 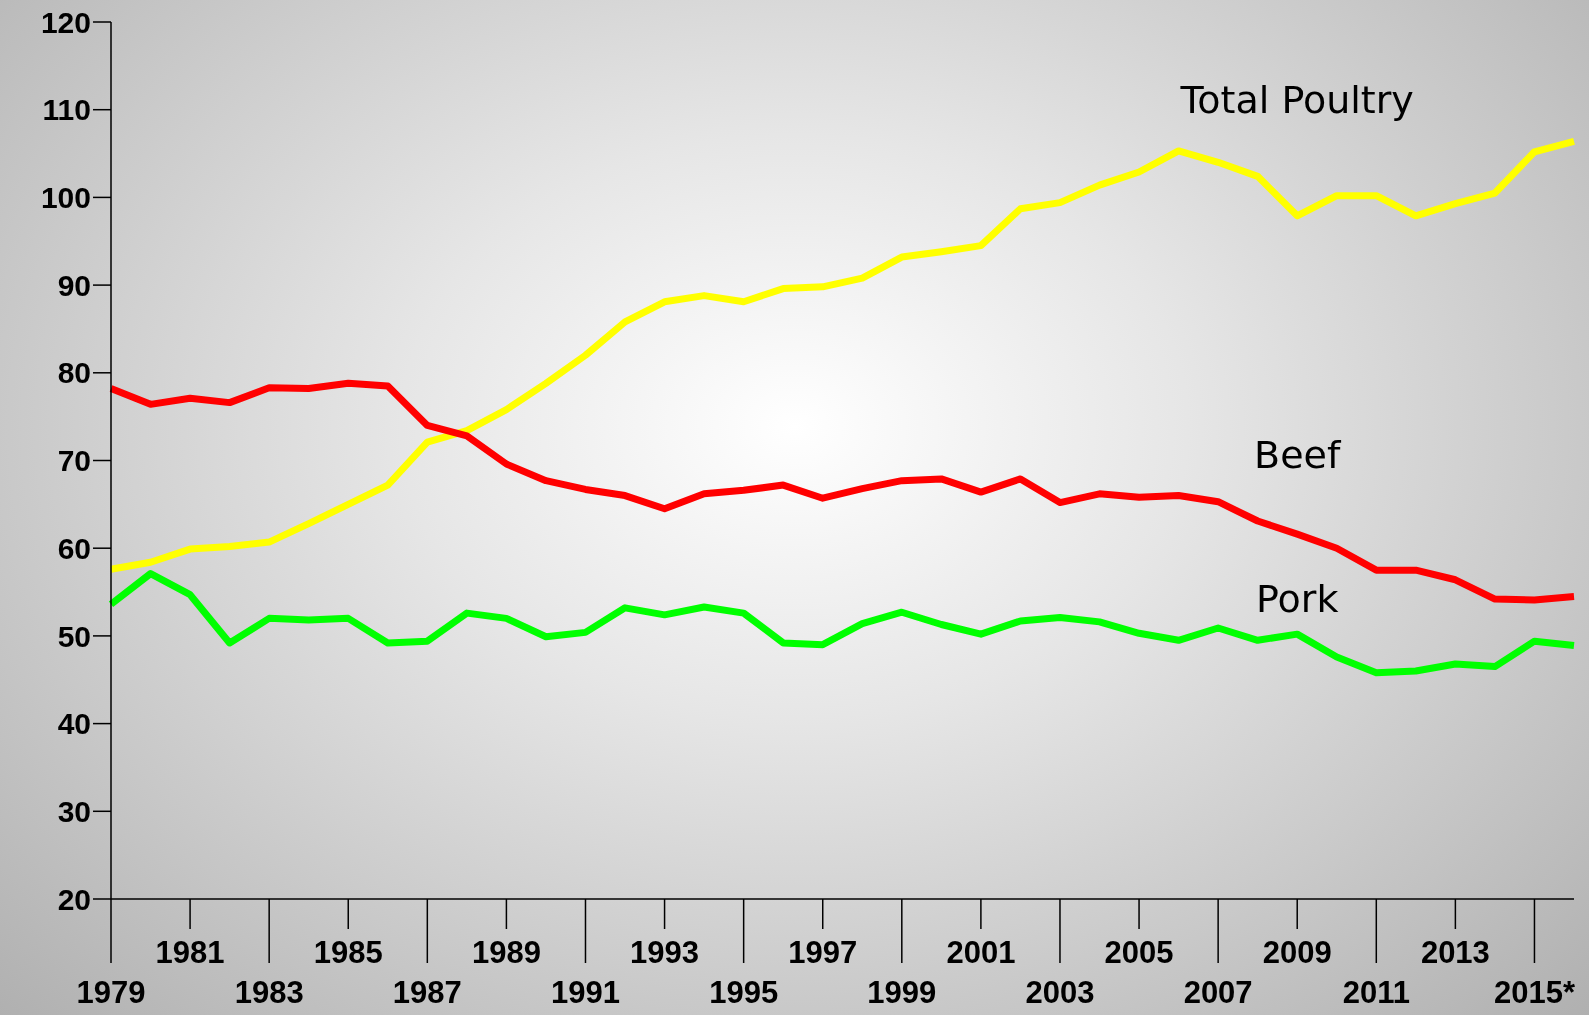 I want to click on x-tick-label: 1995, so click(x=744, y=992).